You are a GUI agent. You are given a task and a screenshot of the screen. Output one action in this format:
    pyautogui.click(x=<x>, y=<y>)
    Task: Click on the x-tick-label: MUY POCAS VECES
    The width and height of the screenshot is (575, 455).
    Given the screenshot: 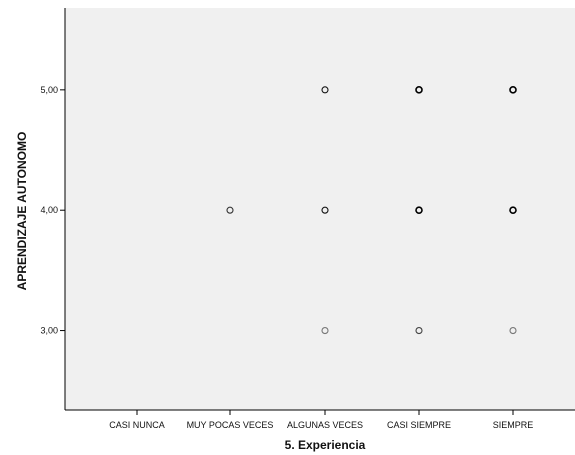 What is the action you would take?
    pyautogui.click(x=230, y=425)
    